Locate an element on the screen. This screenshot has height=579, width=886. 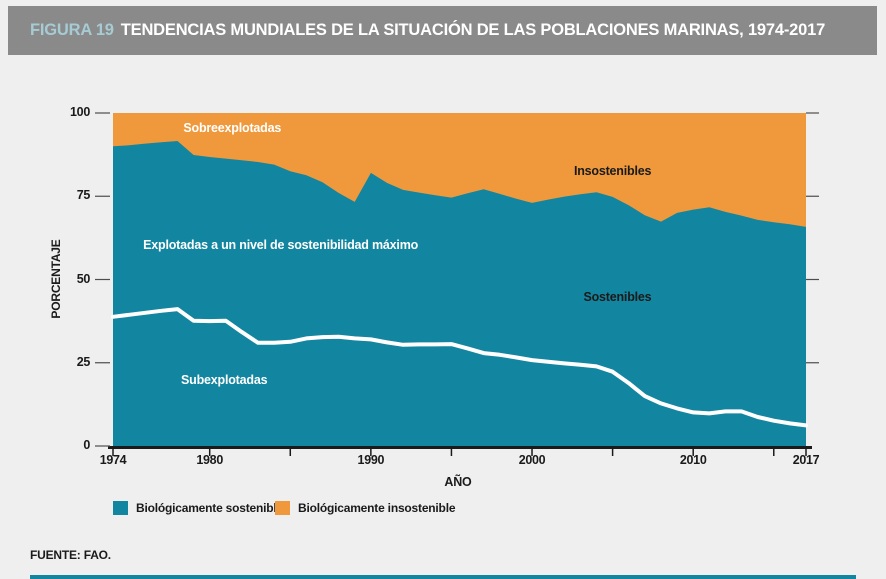
legend-item-unsustainable: Biológicamente insostenible is located at coordinates (365, 508).